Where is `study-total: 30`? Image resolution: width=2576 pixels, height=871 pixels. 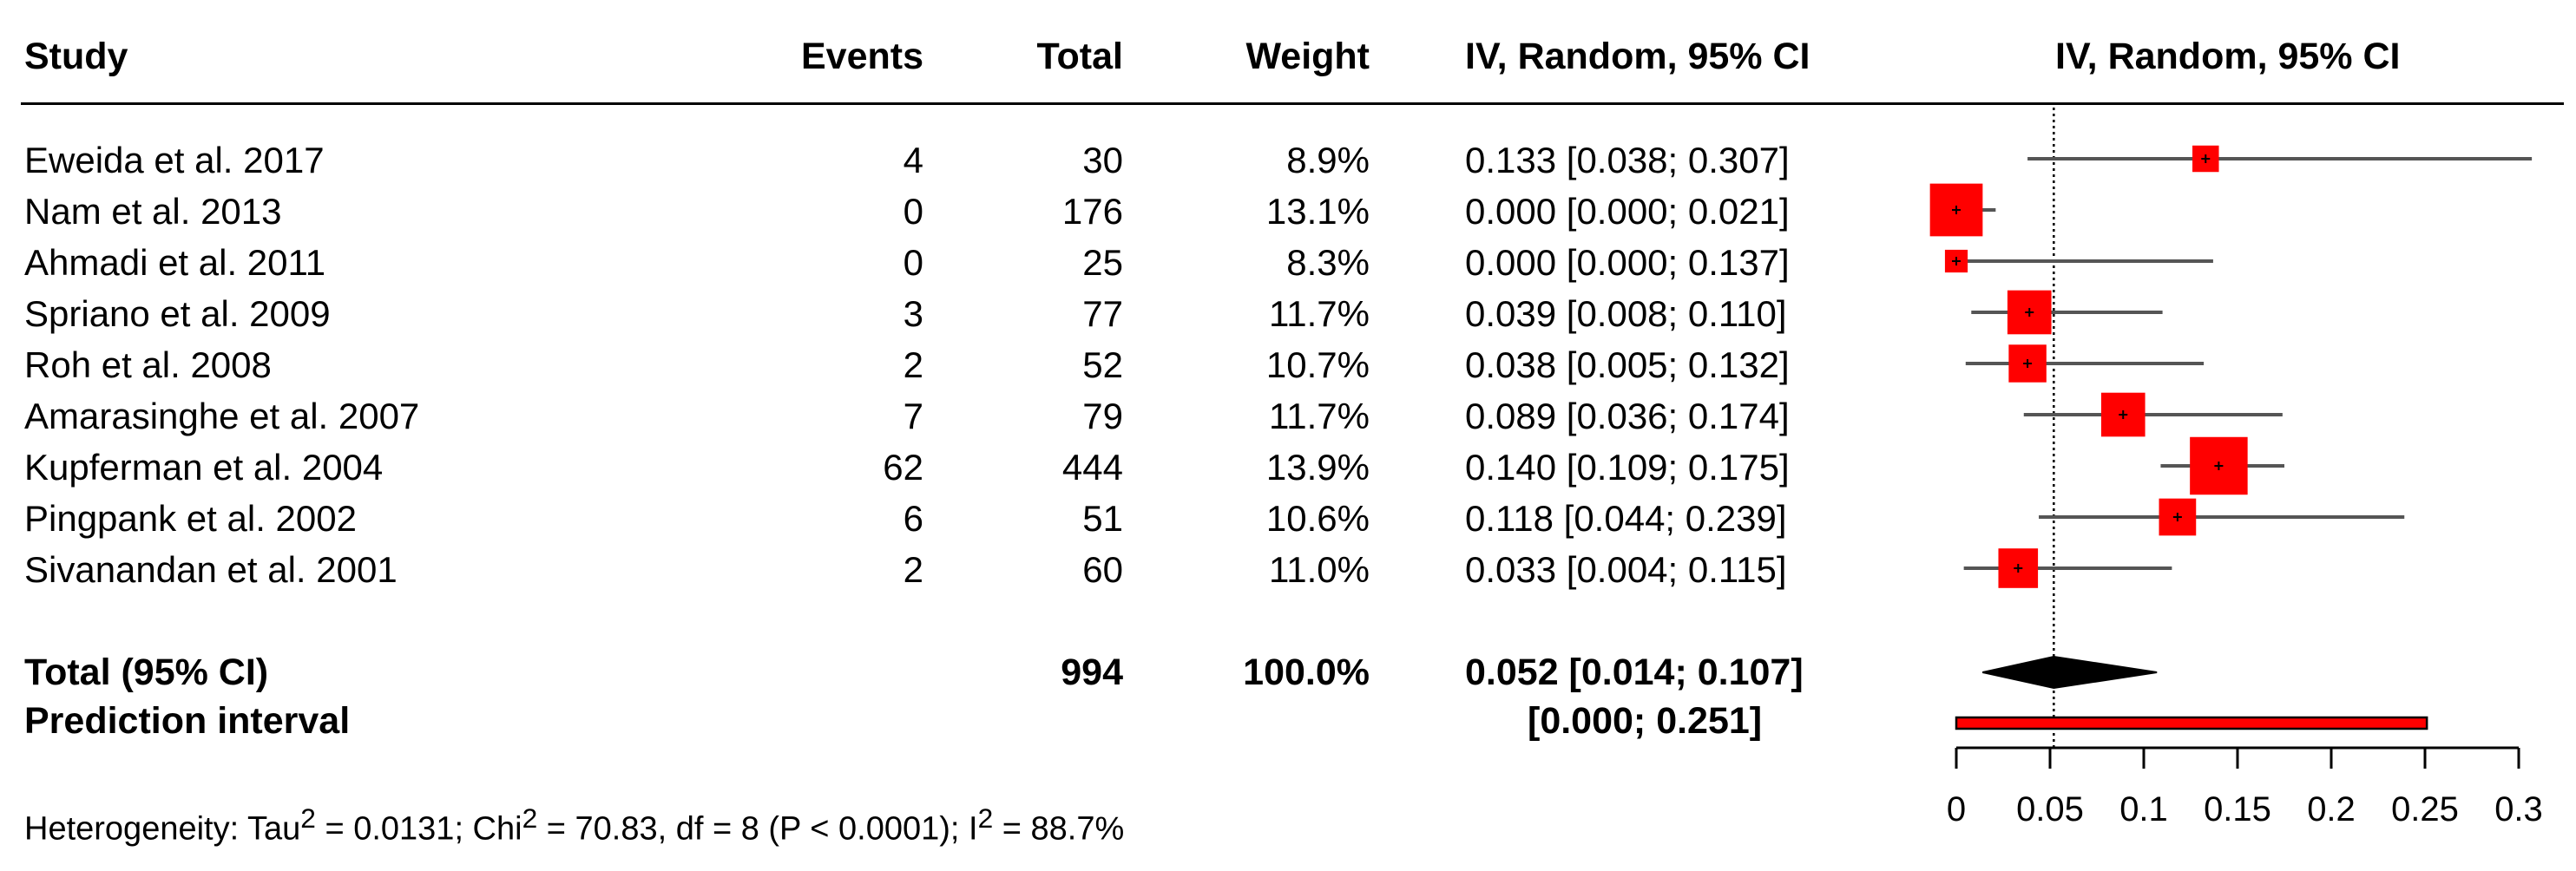
study-total: 30 is located at coordinates (1102, 160).